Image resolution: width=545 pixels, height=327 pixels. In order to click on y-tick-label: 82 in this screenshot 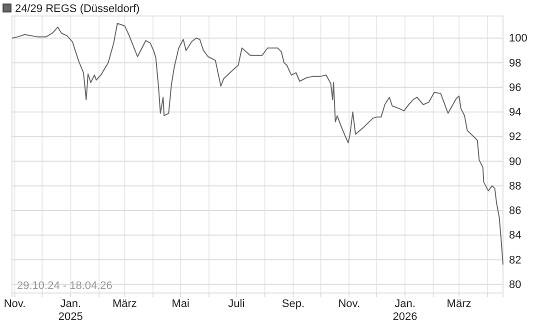, I will do `click(515, 260)`.